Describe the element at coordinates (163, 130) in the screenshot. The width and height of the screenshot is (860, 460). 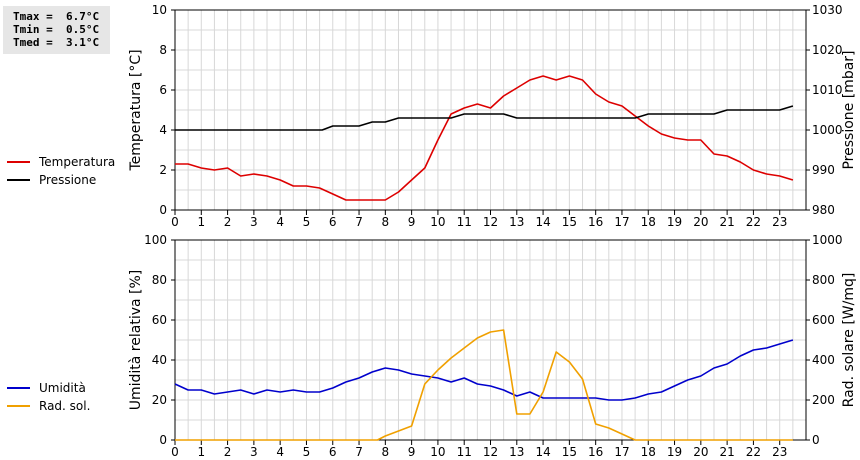
I see `y-tick-label: 4` at that location.